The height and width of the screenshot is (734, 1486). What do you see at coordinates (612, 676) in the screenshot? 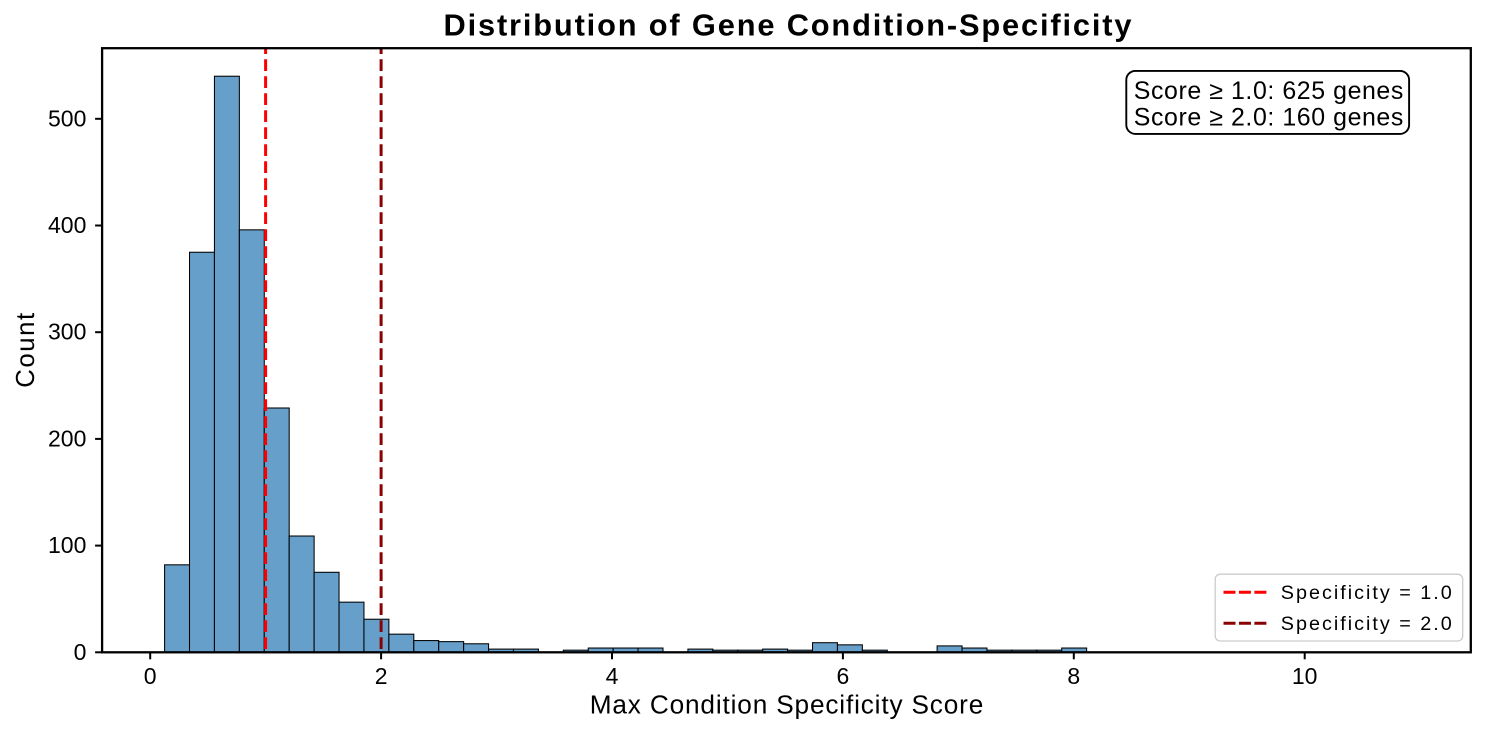
I see `svg-text: 4` at bounding box center [612, 676].